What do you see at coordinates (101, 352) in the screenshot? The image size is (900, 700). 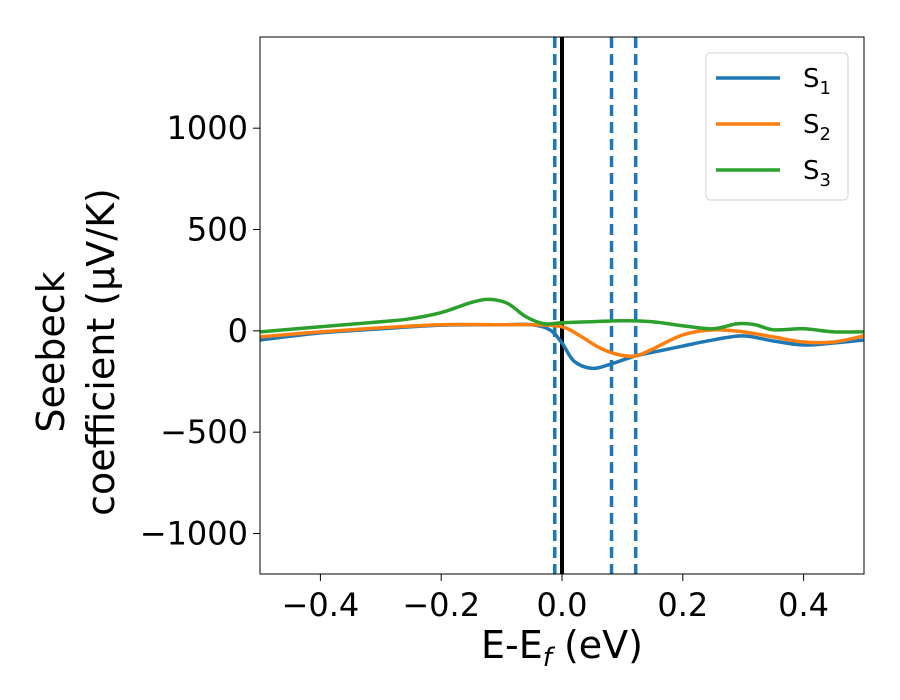 I see `y-axis-label-line2: coefficient (μV/K)` at bounding box center [101, 352].